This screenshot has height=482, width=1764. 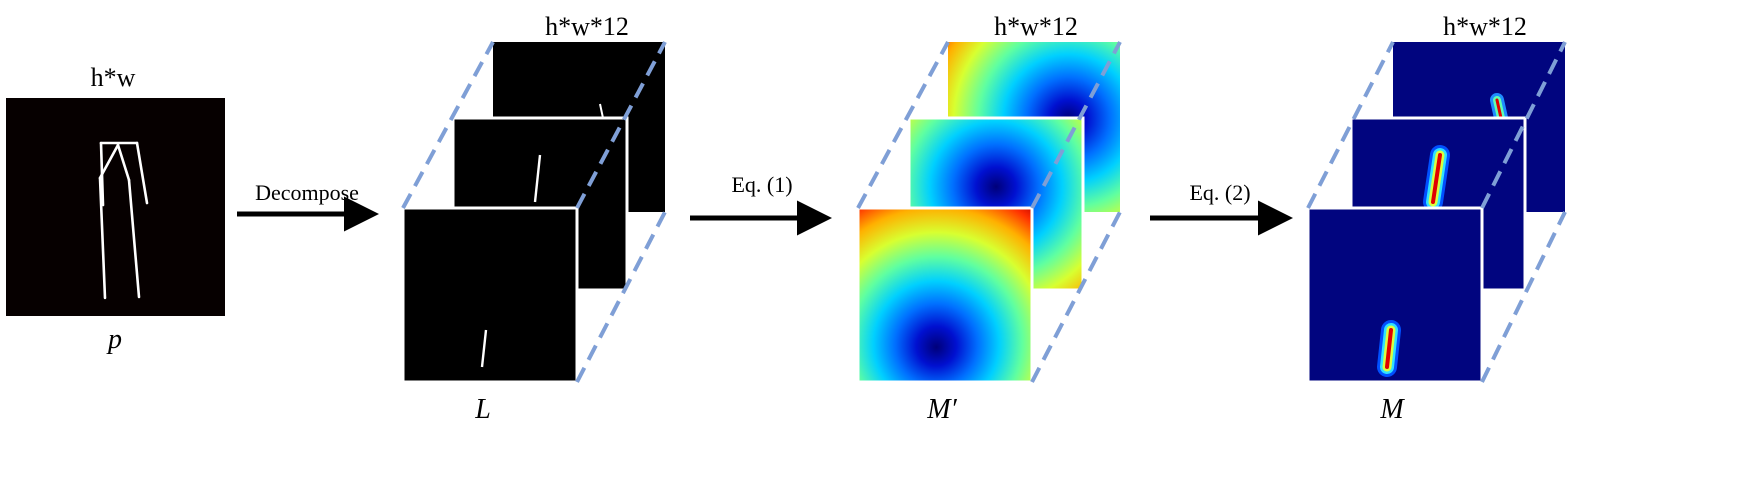 What do you see at coordinates (1485, 26) in the screenshot?
I see `gaussian-dims-label: h*w*12` at bounding box center [1485, 26].